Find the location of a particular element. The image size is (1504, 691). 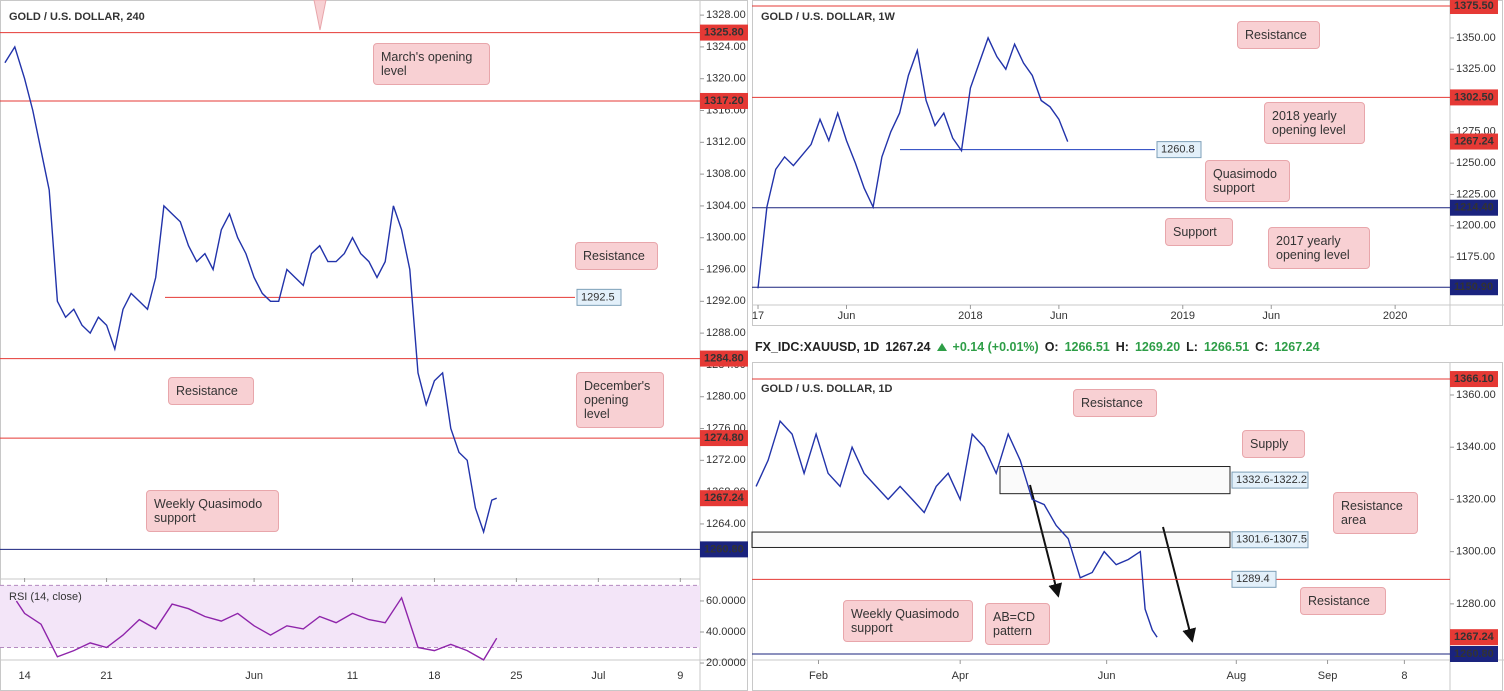

level-label: 1274.80 is located at coordinates (724, 438).